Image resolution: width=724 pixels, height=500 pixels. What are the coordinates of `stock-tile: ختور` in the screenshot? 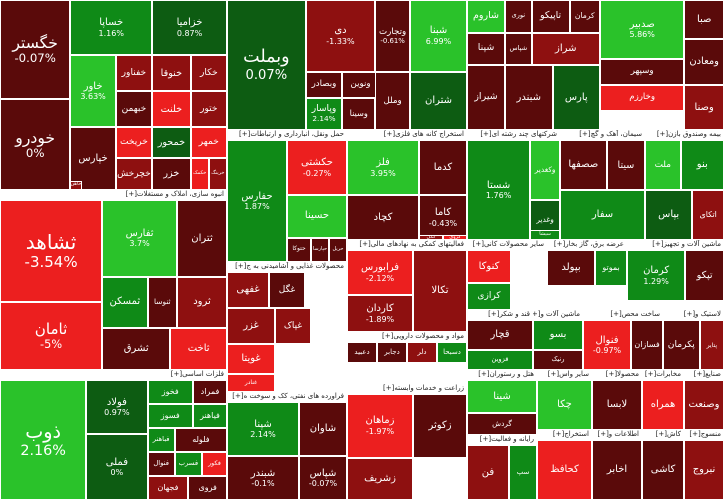 It's located at (208, 109).